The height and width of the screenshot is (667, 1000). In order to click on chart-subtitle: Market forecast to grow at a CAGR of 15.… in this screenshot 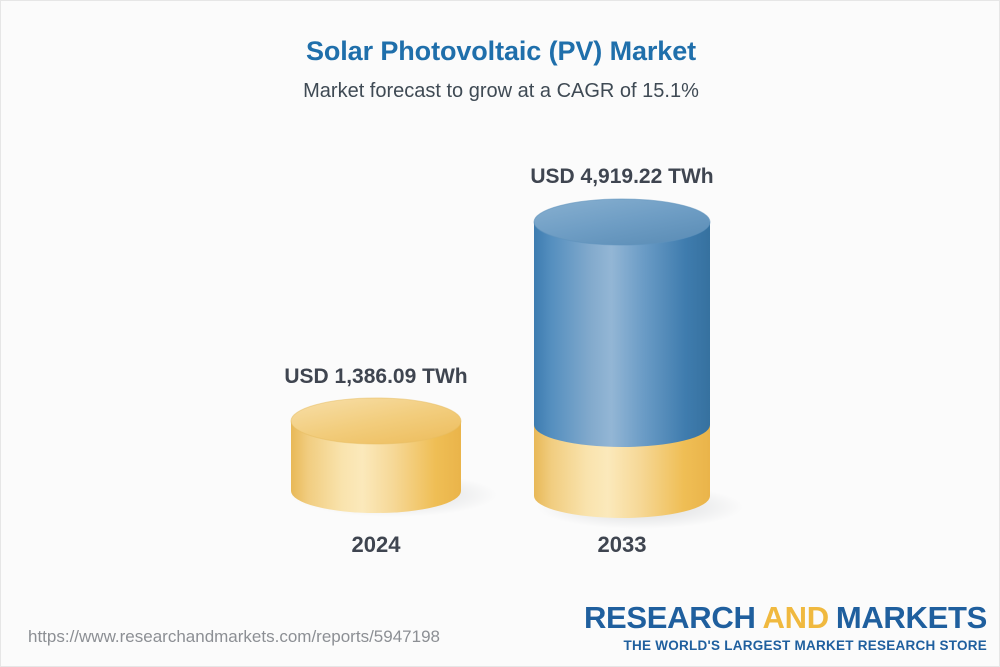, I will do `click(501, 91)`.